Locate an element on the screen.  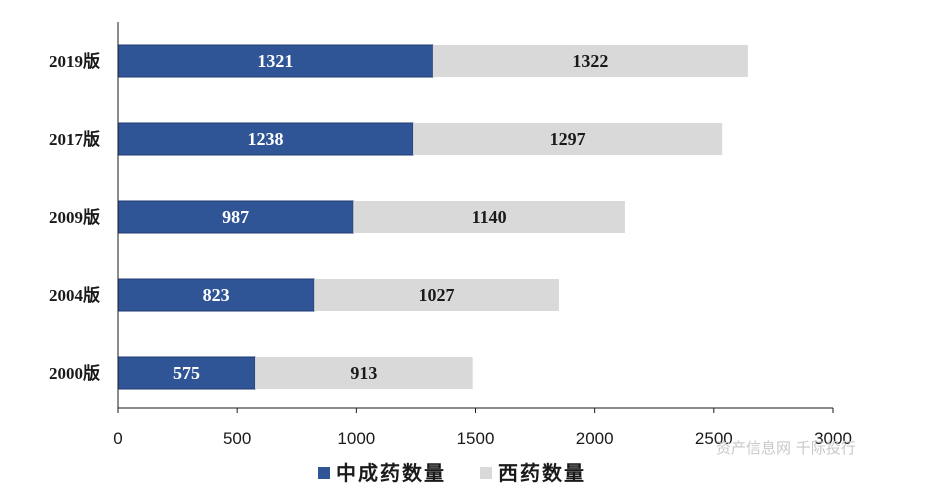
legend: 中成药数量 西药数量 is located at coordinates (452, 473).